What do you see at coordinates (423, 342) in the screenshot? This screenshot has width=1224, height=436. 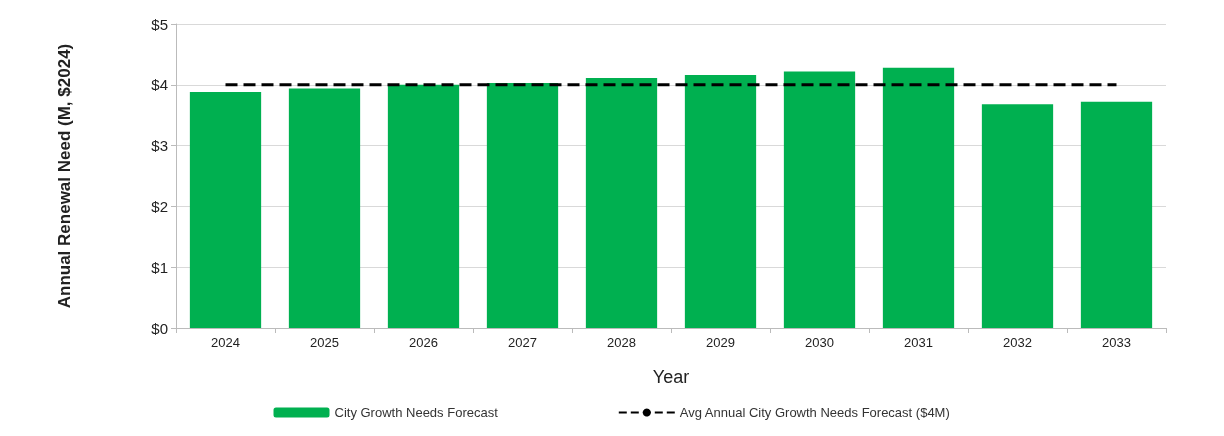 I see `x-tick-label: 2026` at bounding box center [423, 342].